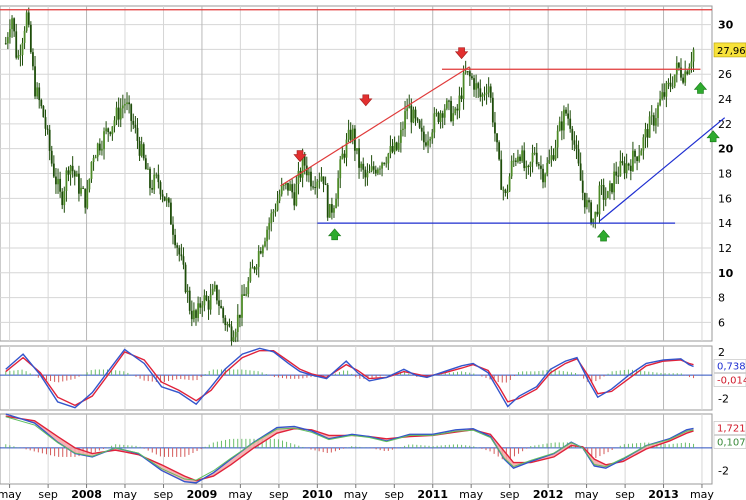 The height and width of the screenshot is (500, 746). I want to click on x-tick-label: 2010, so click(317, 494).